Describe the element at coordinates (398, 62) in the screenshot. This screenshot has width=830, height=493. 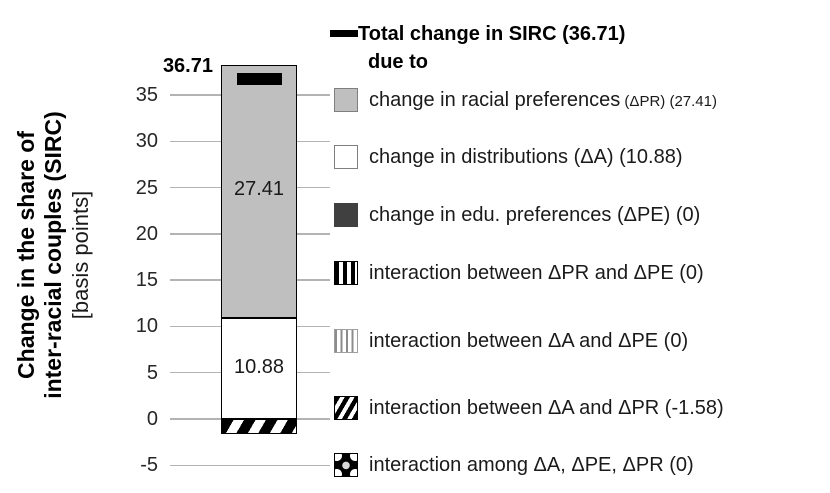
I see `legend-header-line2: due to` at that location.